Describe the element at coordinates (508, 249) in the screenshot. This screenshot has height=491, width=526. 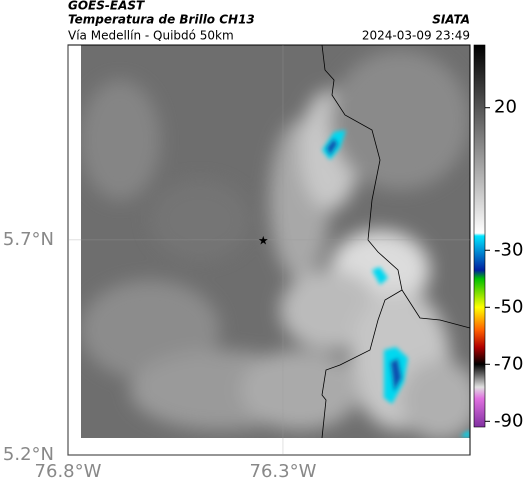
I see `colorbar-tick-label: -30` at that location.